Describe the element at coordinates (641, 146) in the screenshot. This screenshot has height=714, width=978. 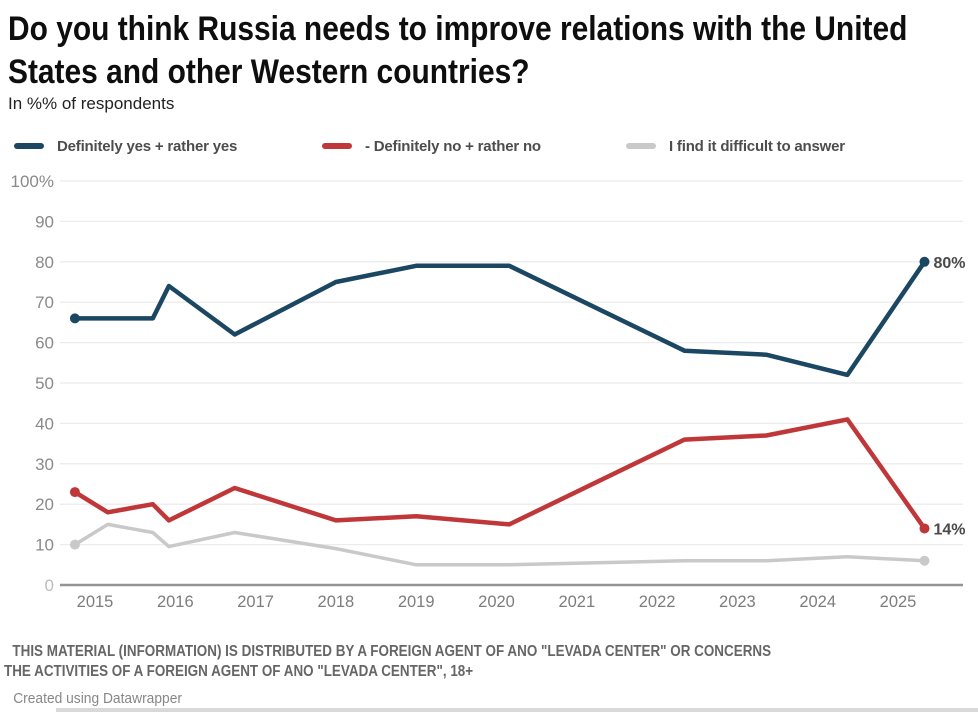
I see `legend-swatch-difficult-line` at that location.